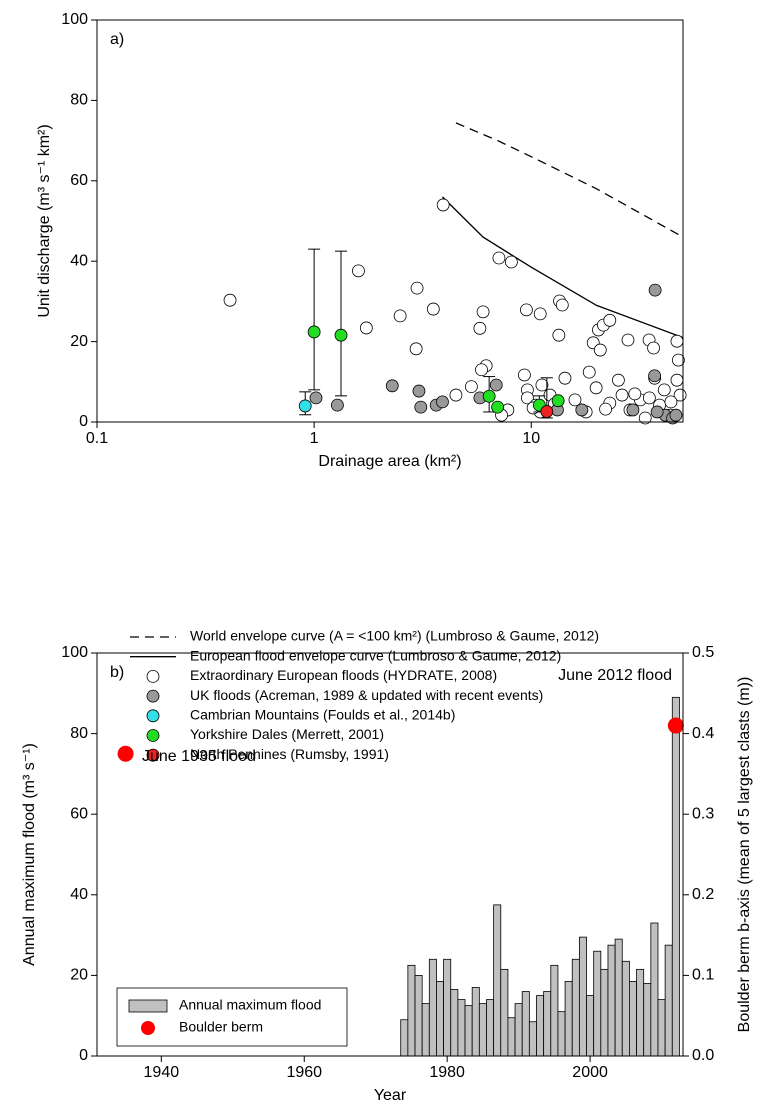  I want to click on x-tick-label: 0.1, so click(97, 438).